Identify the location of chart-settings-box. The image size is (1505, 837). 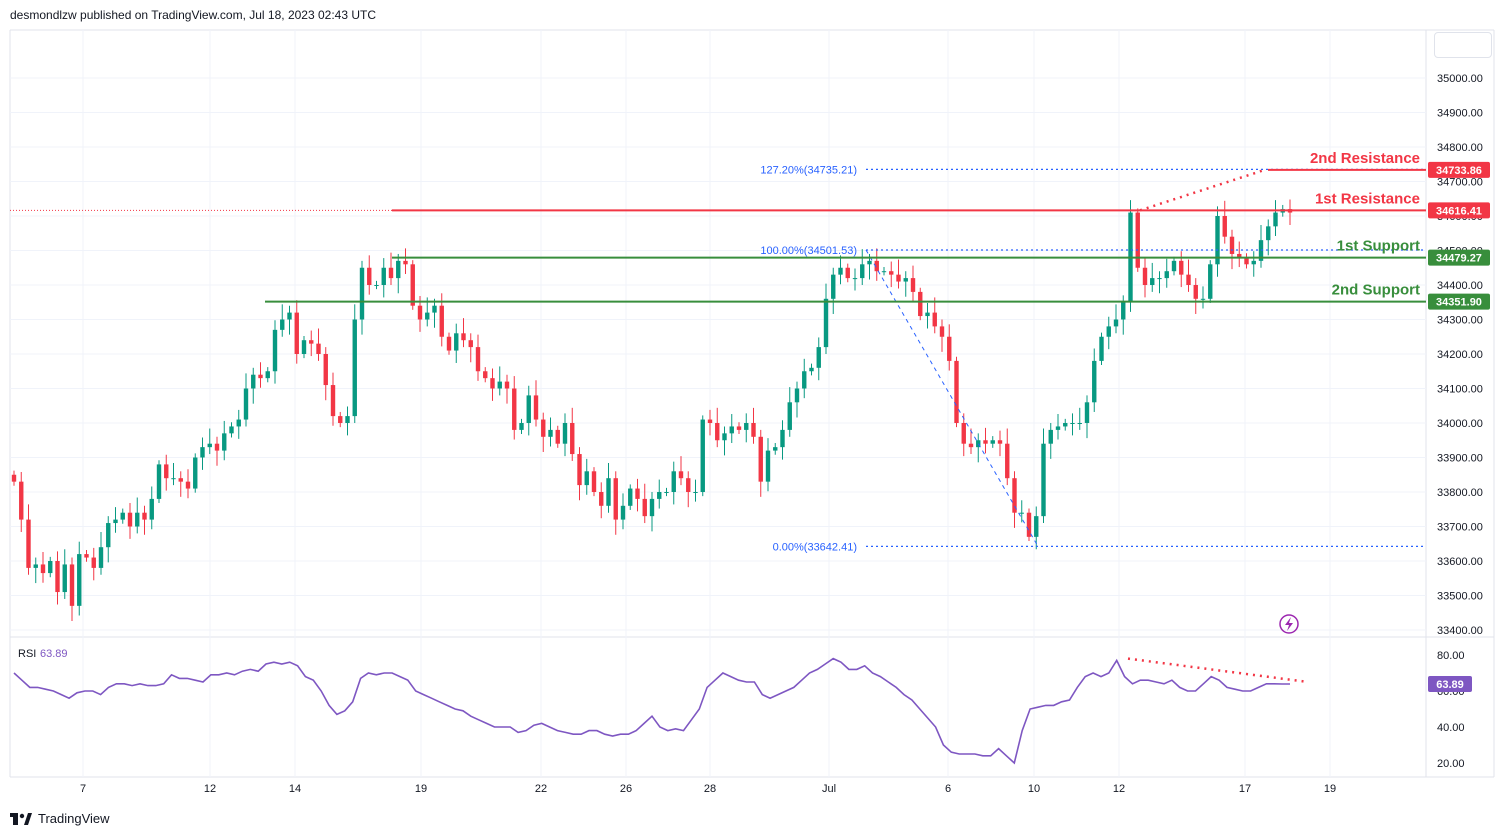
(1463, 45).